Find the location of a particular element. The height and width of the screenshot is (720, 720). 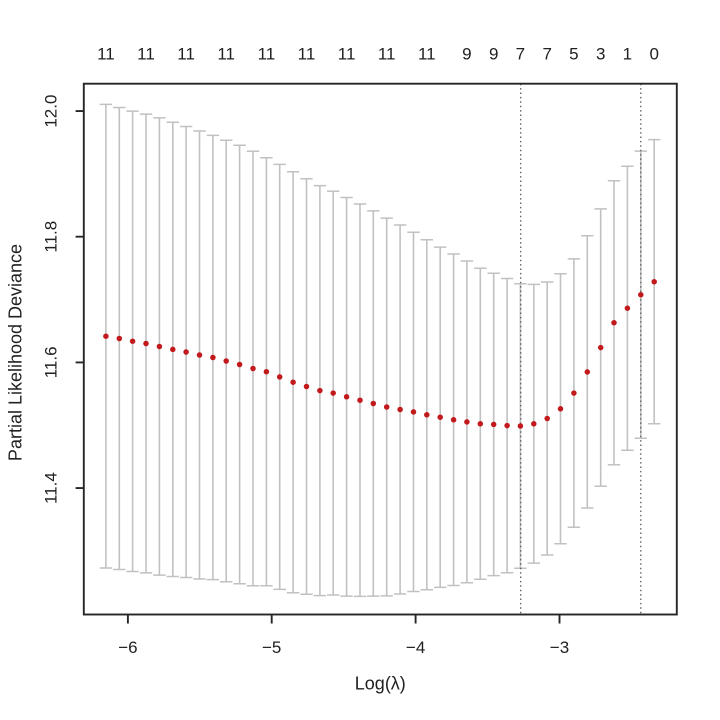

svg-text: −6 is located at coordinates (127, 647).